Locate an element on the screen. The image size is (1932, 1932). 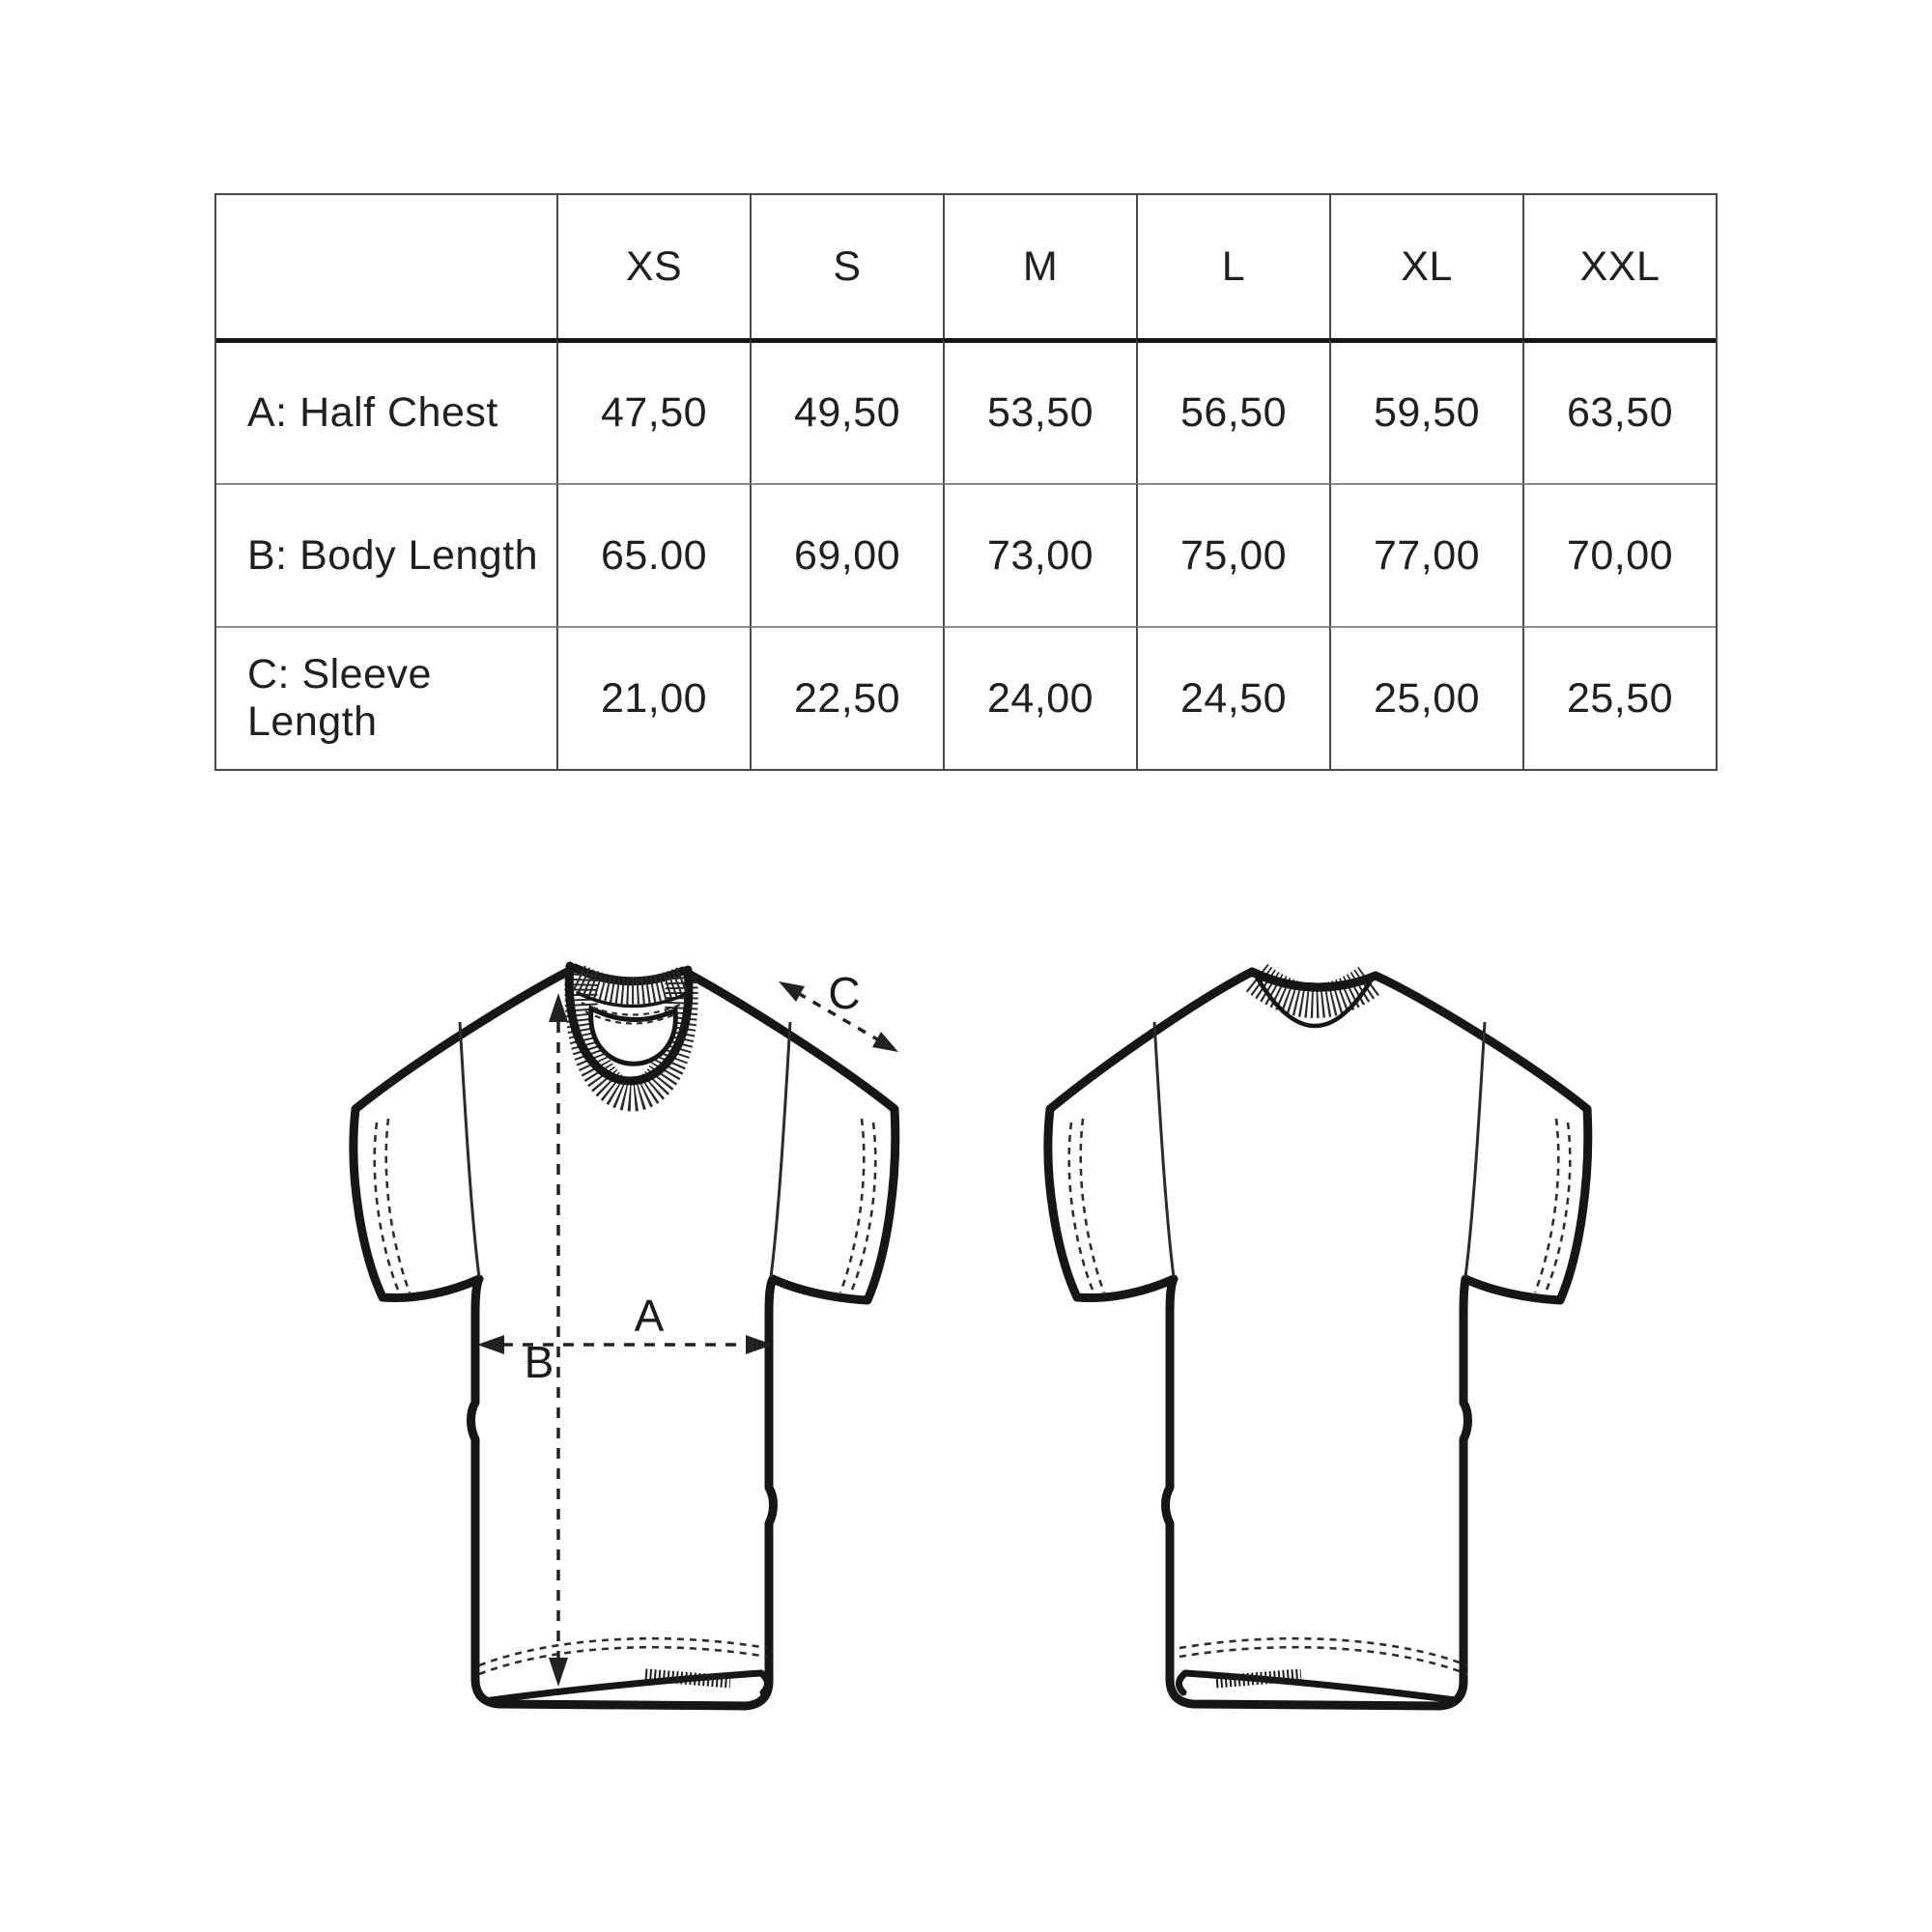
front-collar-band-edge is located at coordinates (631, 1000).